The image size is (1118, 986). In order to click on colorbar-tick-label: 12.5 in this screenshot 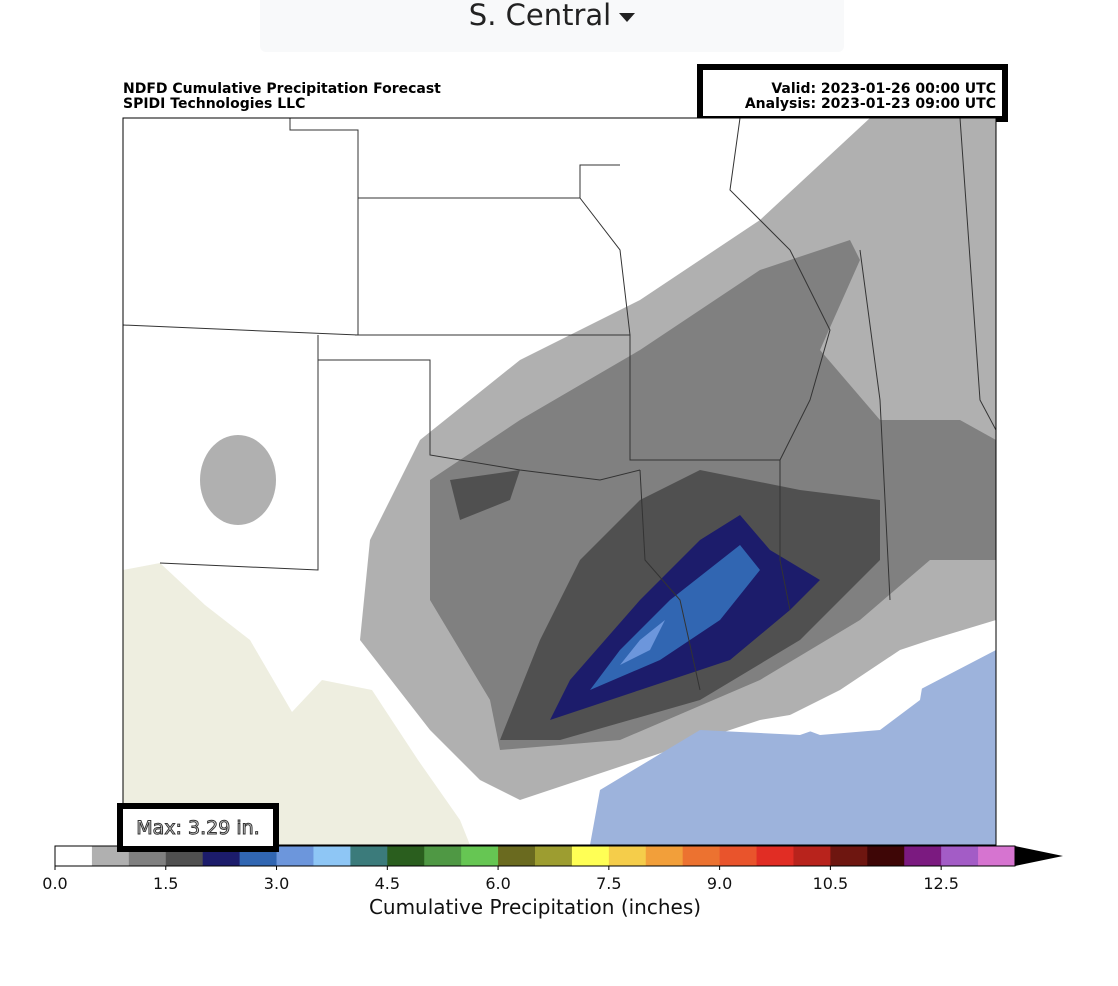, I will do `click(941, 883)`.